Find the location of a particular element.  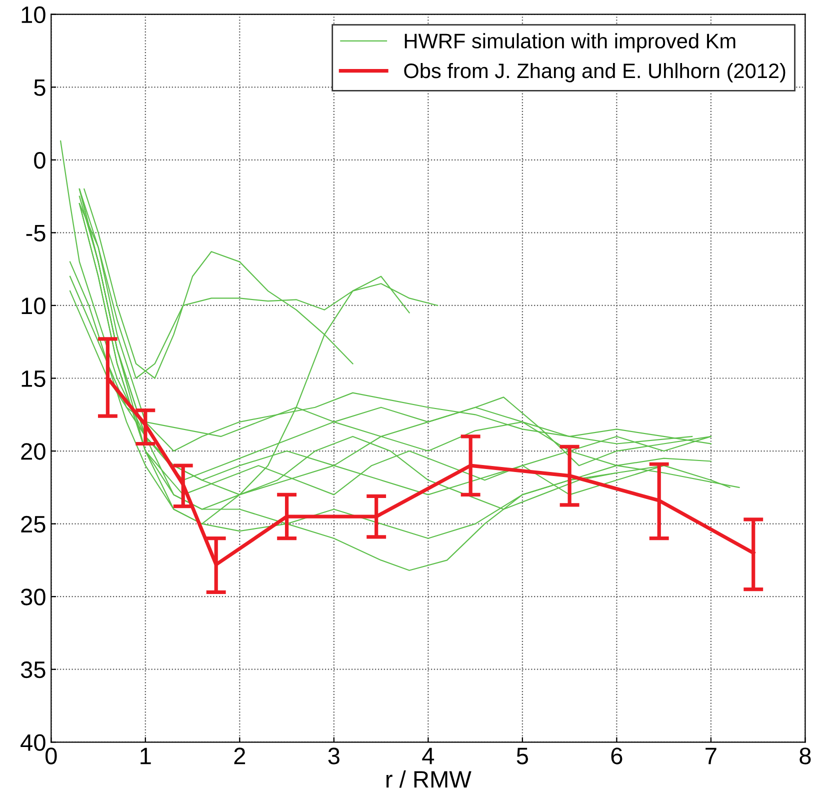

y-tick-label: 5 is located at coordinates (40, 87).